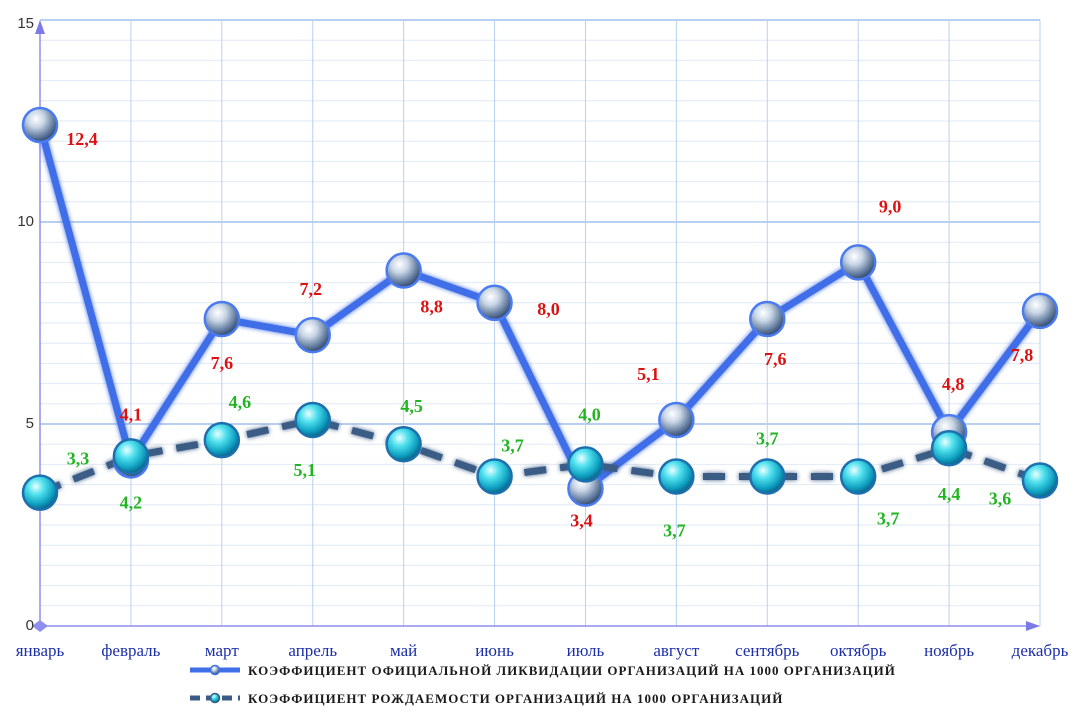  What do you see at coordinates (78, 459) in the screenshot?
I see `data-label: 3,3` at bounding box center [78, 459].